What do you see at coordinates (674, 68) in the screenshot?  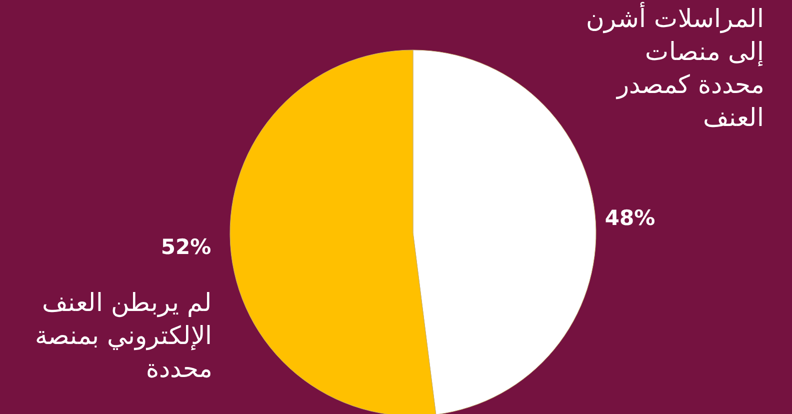 I see `slice-label: المراسلات أشرن إلى منصات محددة كمصدر العنف` at bounding box center [674, 68].